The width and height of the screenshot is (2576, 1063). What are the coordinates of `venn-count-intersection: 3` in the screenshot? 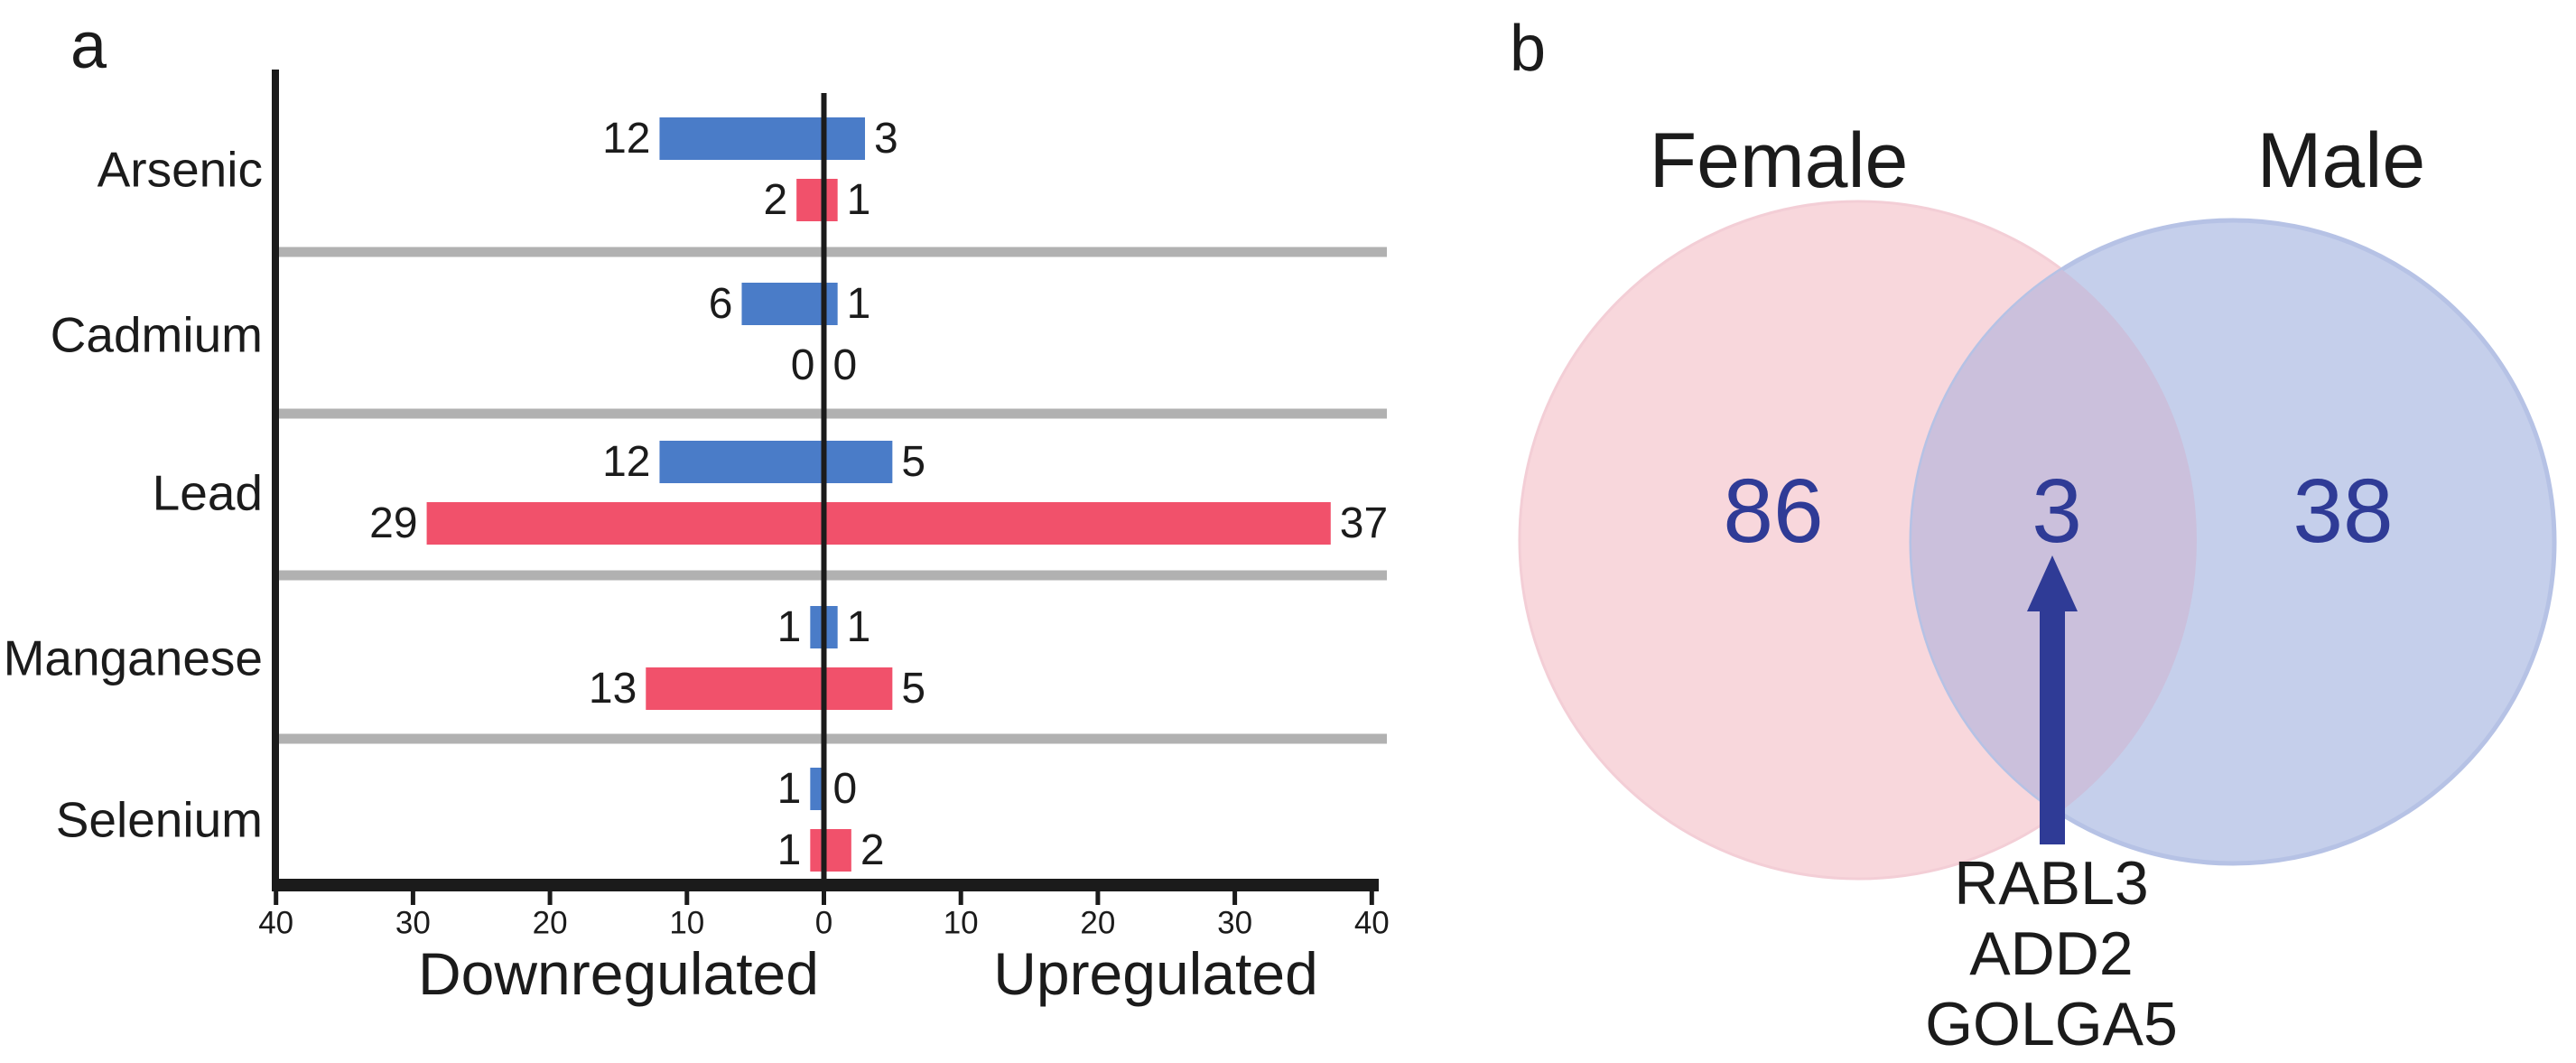 It's located at (2057, 511).